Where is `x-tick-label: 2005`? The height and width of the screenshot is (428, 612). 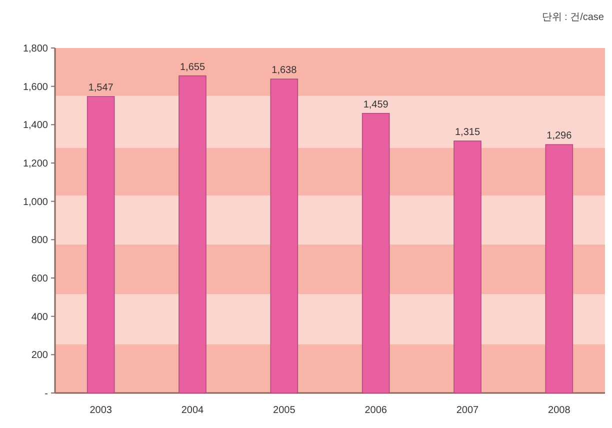 x-tick-label: 2005 is located at coordinates (284, 410).